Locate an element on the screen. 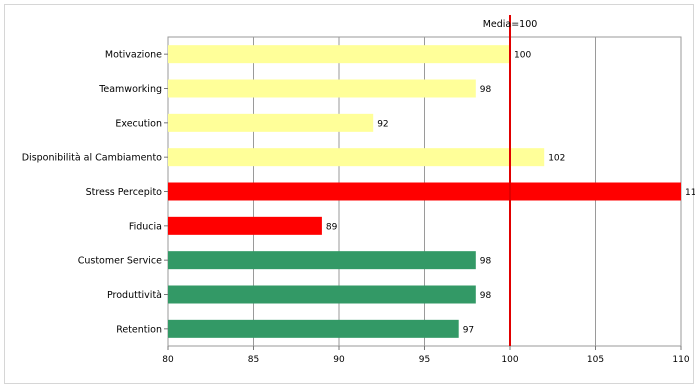  category-label: Motivazione is located at coordinates (133, 55).